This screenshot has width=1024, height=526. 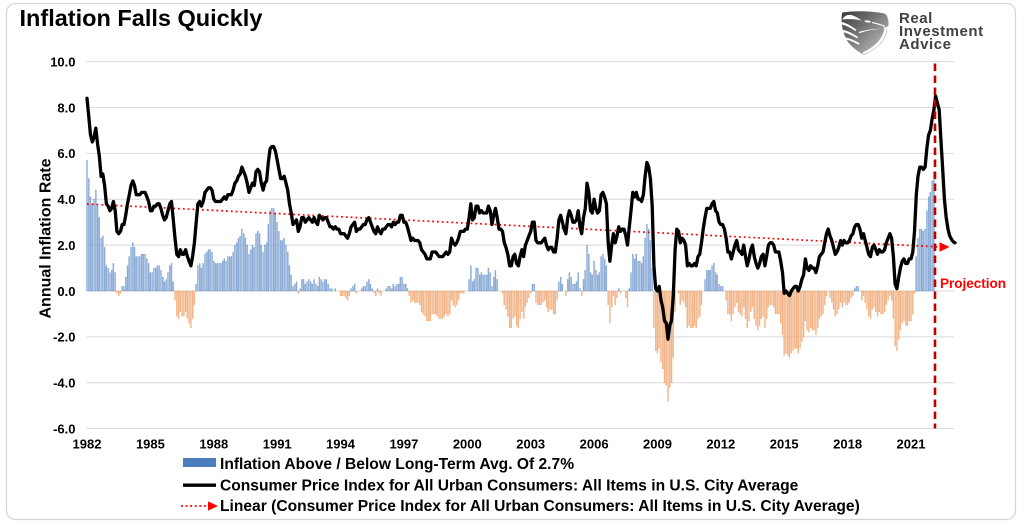 I want to click on svg-text: Inflation Falls Quickly, so click(x=141, y=18).